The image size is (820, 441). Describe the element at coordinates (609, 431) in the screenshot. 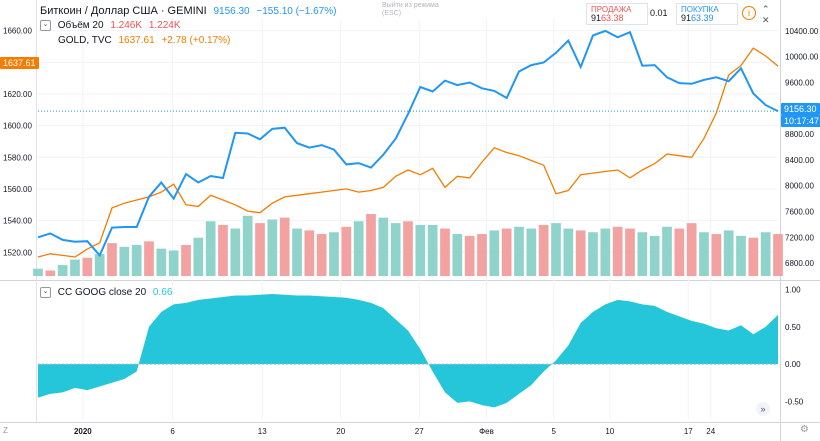

I see `time-axis-tick: 10` at that location.